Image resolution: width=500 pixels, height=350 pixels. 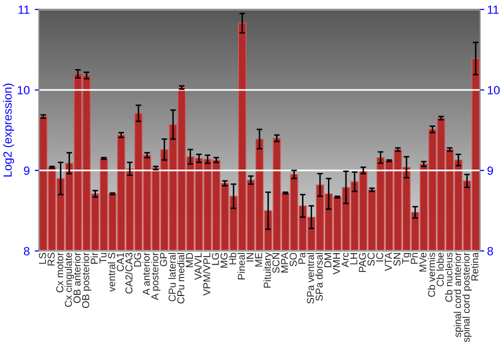 I want to click on x-tick-label: Pir, so click(x=94, y=258).